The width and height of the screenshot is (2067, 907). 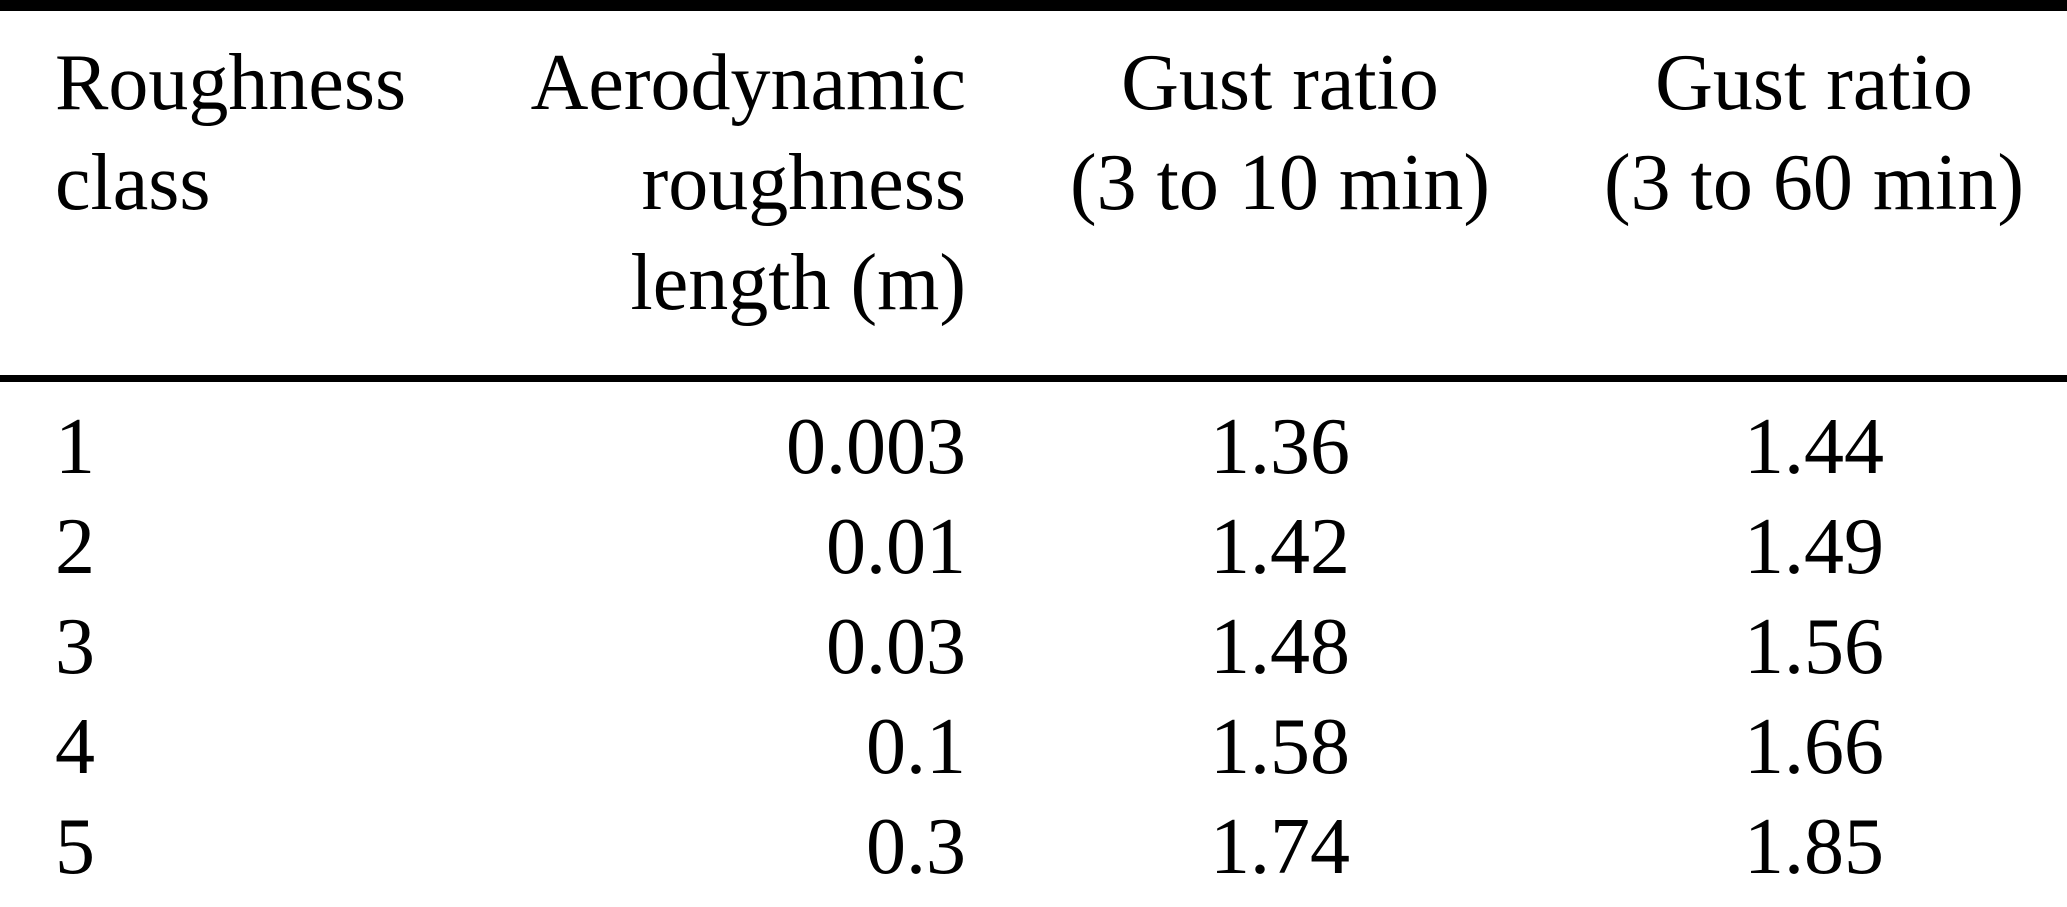 I want to click on cell-roughness-length: 0.01, so click(x=896, y=547).